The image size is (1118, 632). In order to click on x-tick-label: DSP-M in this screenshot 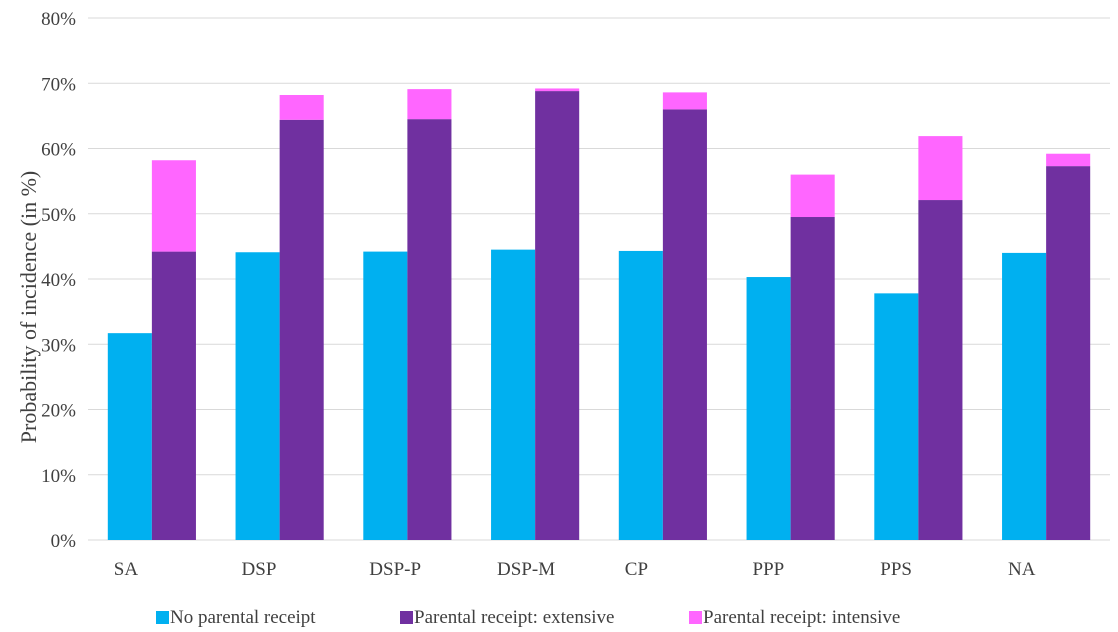, I will do `click(526, 569)`.